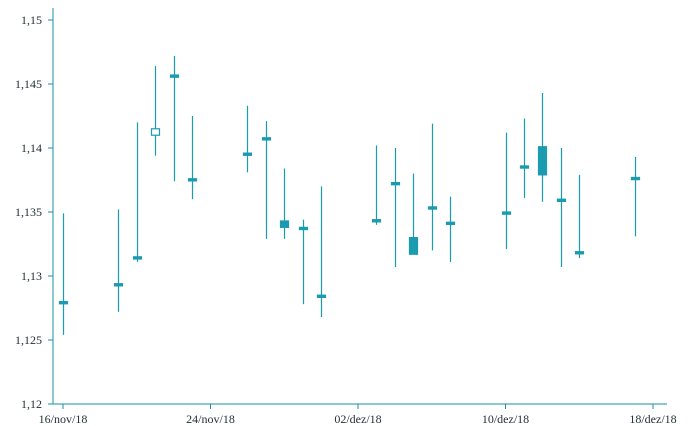 Image resolution: width=693 pixels, height=426 pixels. What do you see at coordinates (63, 419) in the screenshot?
I see `x-tick-label: 16/nov/18` at bounding box center [63, 419].